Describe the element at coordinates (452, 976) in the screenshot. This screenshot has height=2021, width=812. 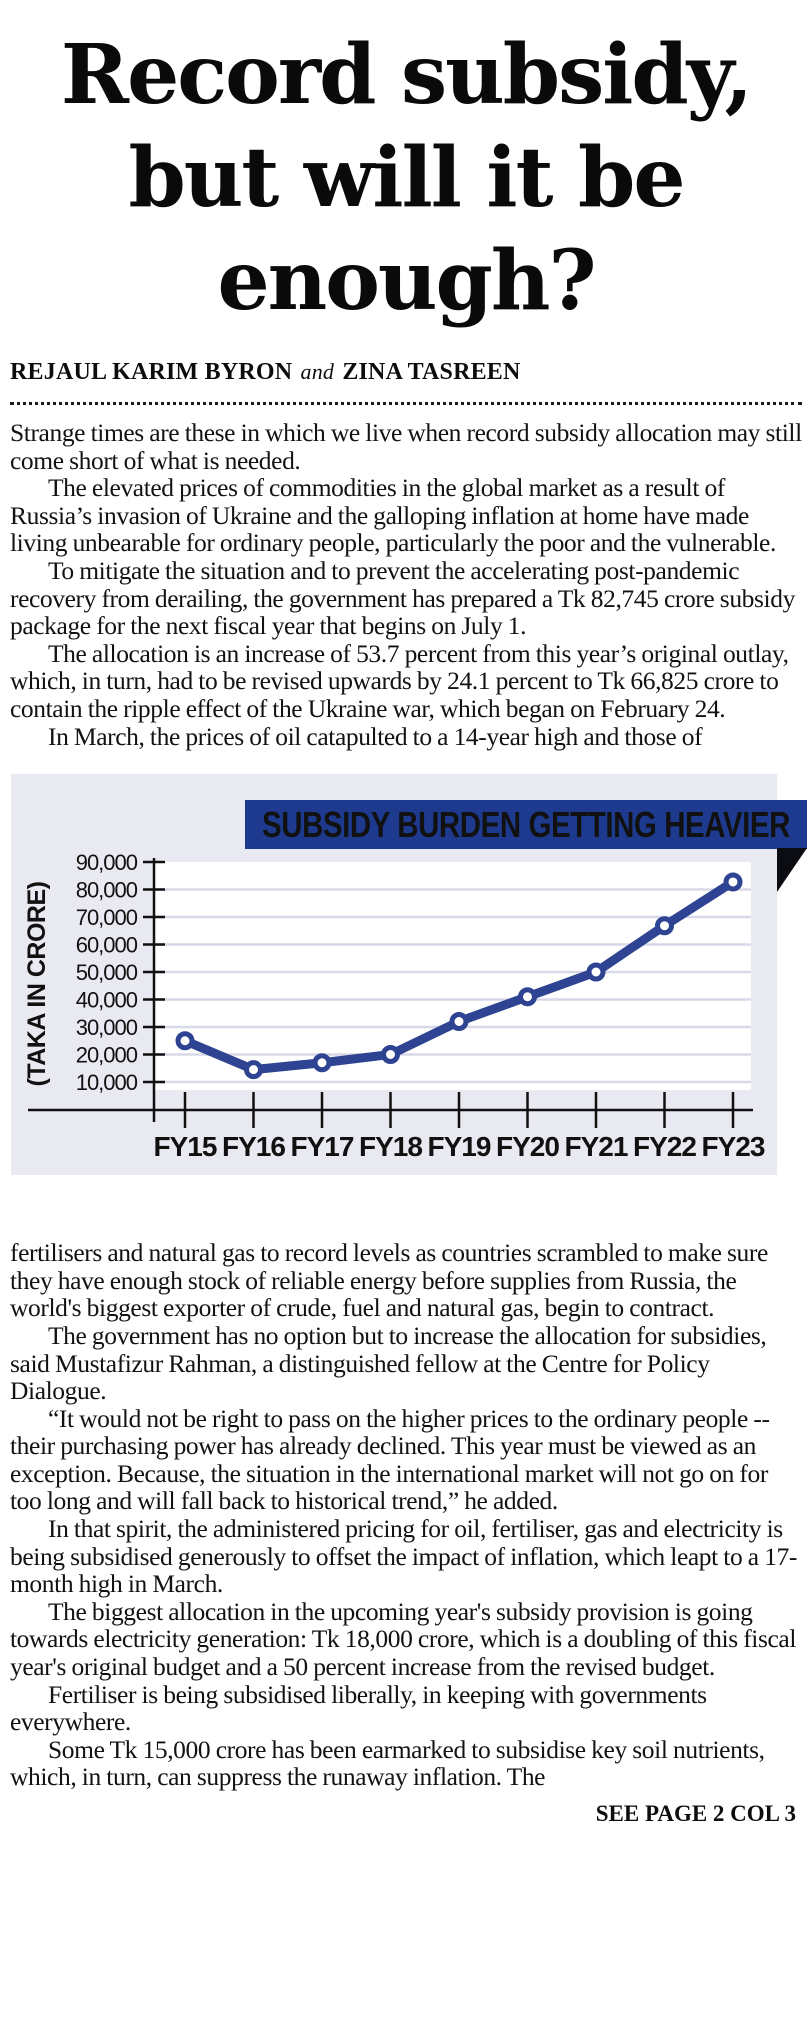
I see `plot-area` at that location.